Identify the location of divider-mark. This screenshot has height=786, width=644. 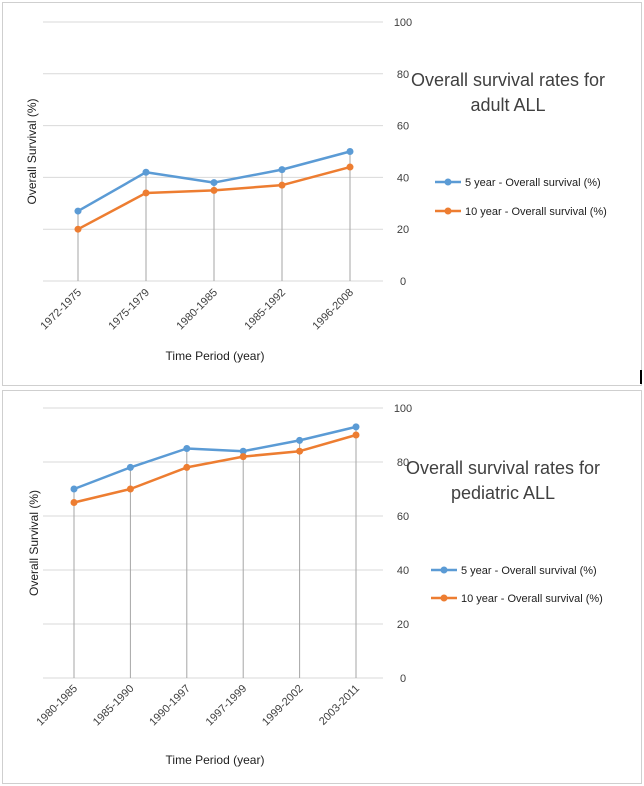
(641, 377).